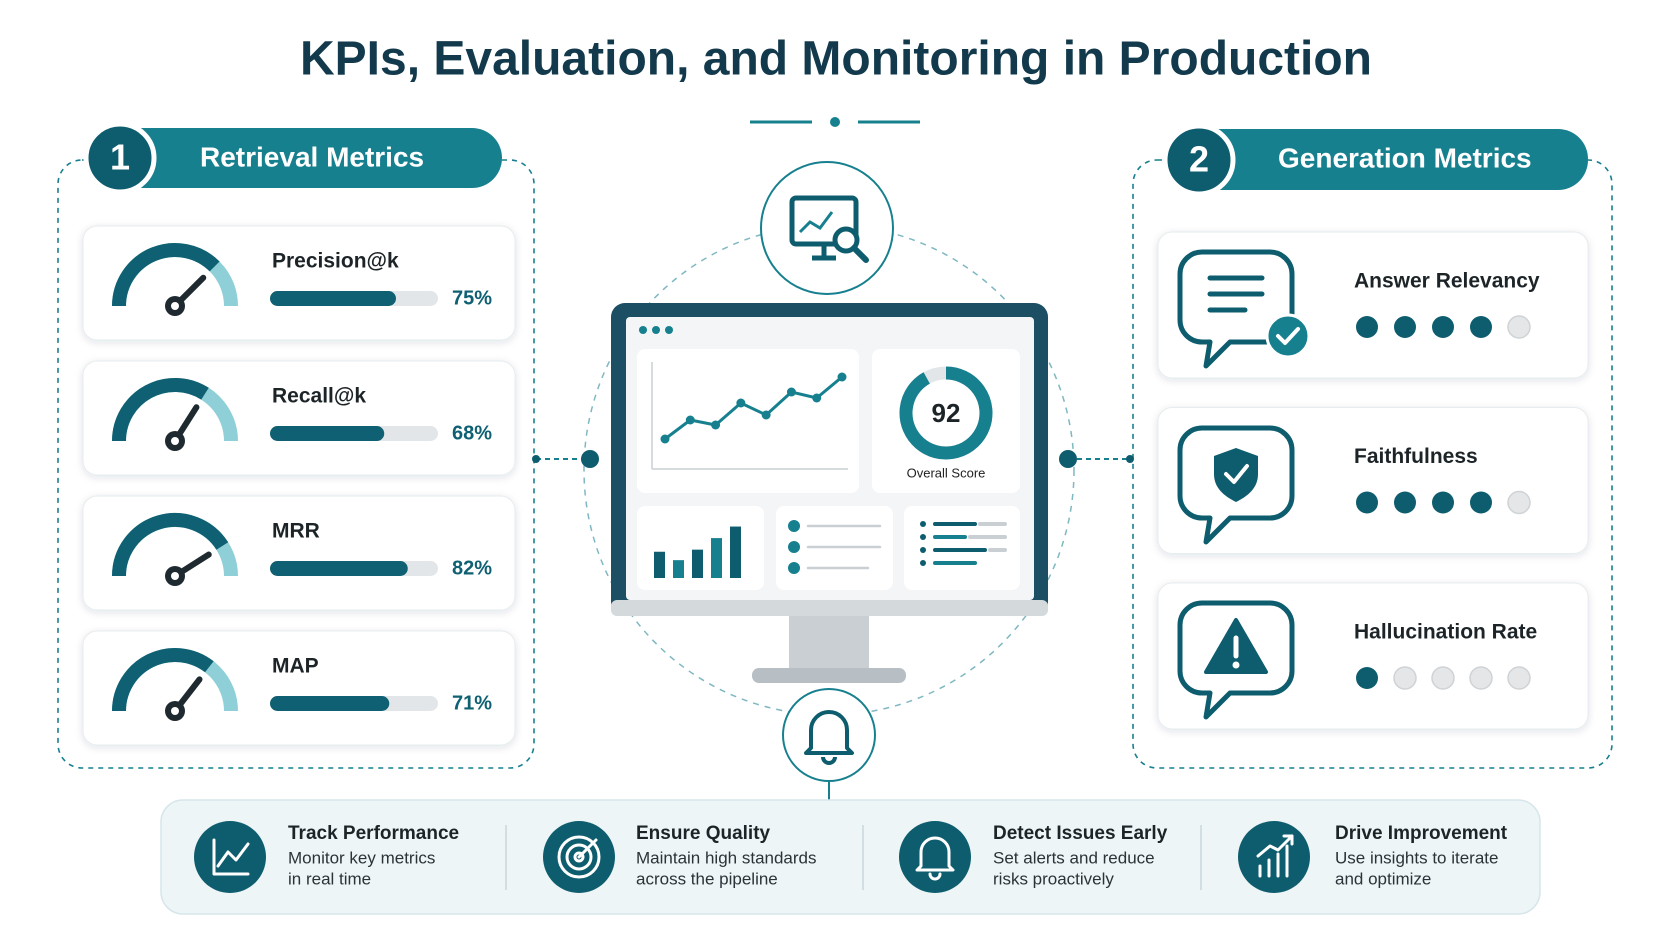  I want to click on metric-name: Hallucination Rate, so click(1445, 632).